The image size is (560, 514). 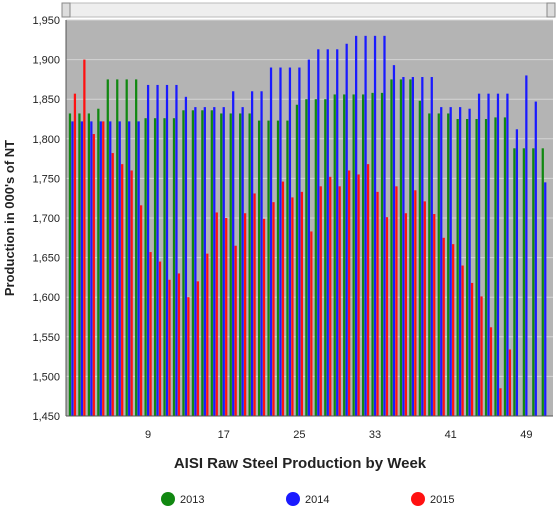 What do you see at coordinates (148, 435) in the screenshot?
I see `x-tick-label: 9` at bounding box center [148, 435].